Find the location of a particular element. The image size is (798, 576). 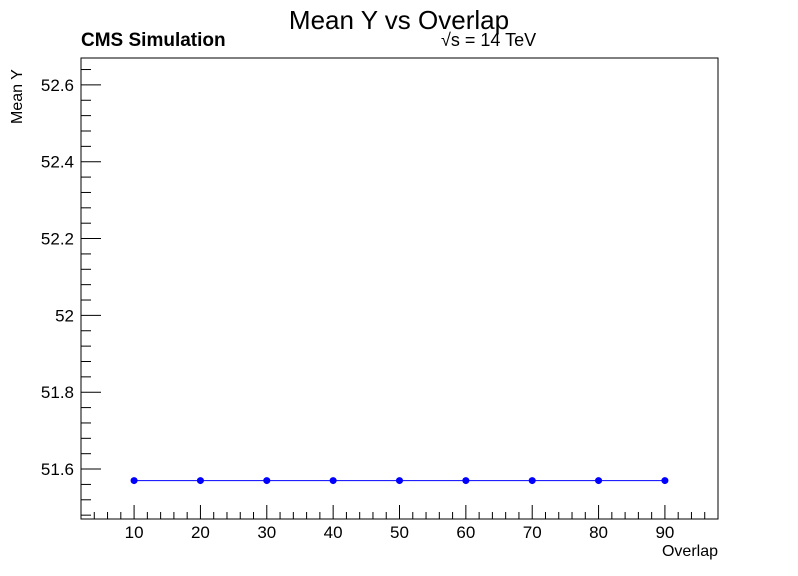

x-tick-label: 60 is located at coordinates (465, 532).